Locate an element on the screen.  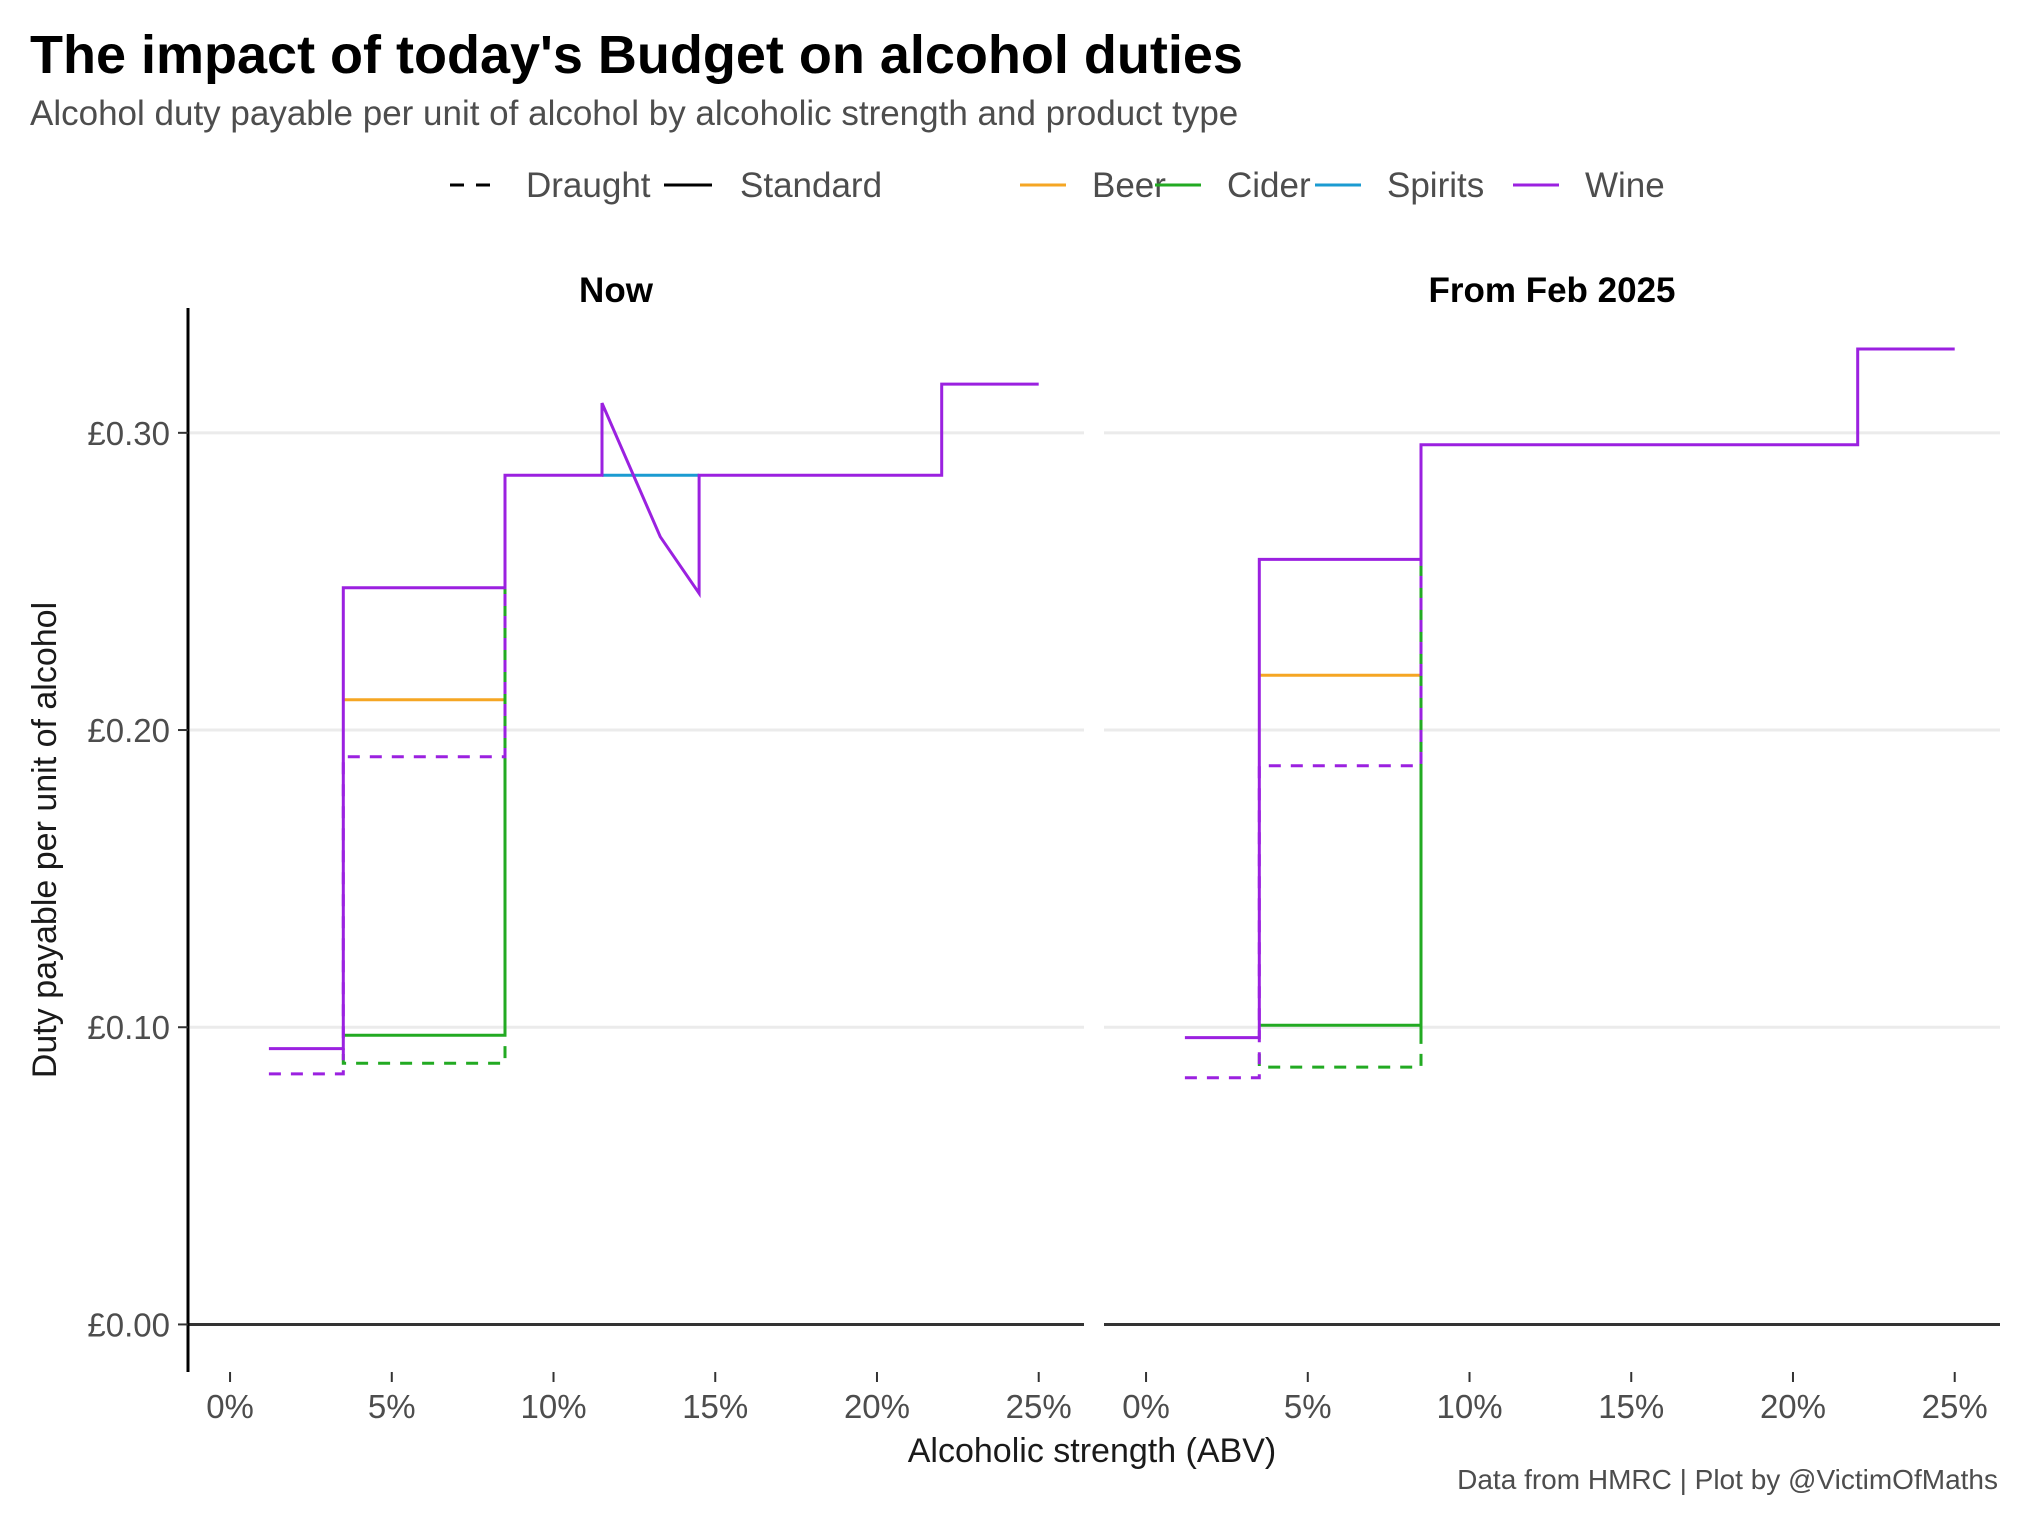
legend-label-wine: Wine is located at coordinates (1625, 185).